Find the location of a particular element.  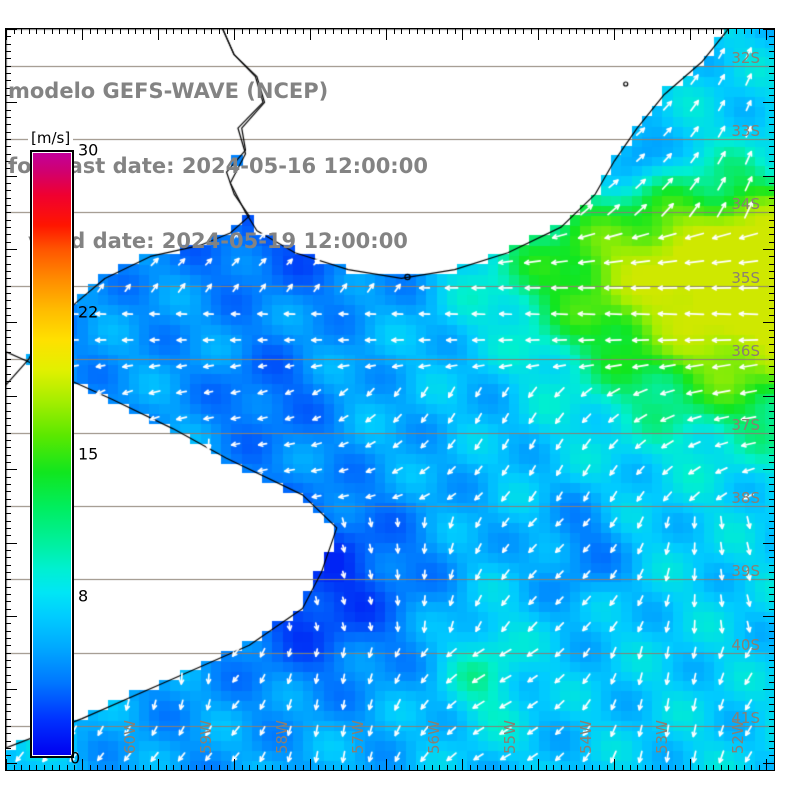

colorbar-tick-22: 22 is located at coordinates (88, 312).